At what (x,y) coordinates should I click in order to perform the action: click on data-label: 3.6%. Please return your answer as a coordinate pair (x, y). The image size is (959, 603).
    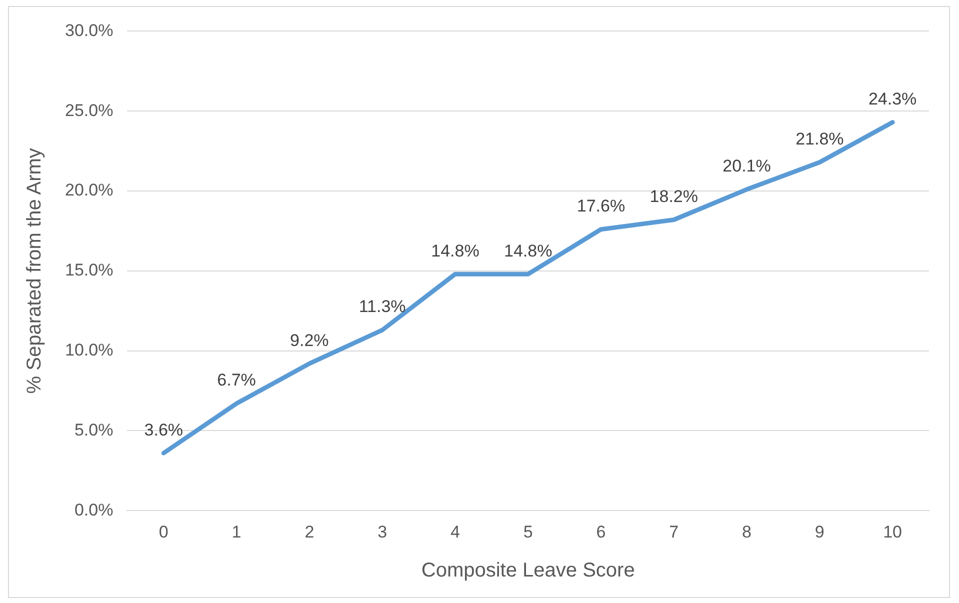
    Looking at the image, I should click on (164, 430).